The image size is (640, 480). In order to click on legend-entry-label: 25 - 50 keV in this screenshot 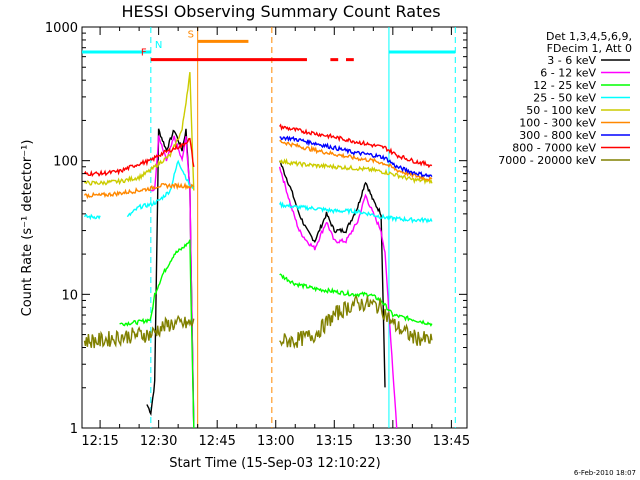, I will do `click(564, 98)`.